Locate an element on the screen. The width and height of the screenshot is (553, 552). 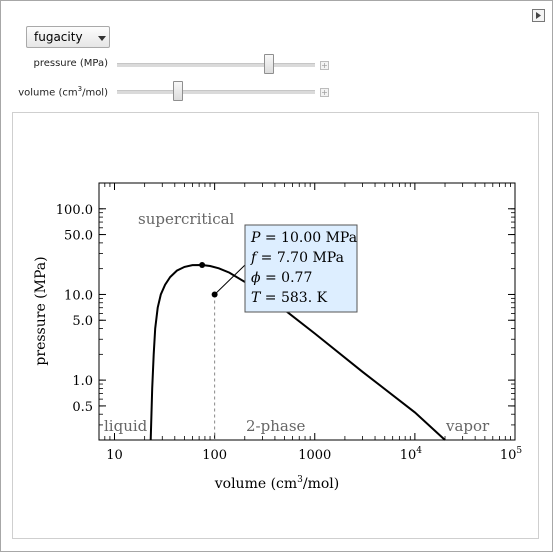
function-dropdown-value: fugacity is located at coordinates (58, 37).